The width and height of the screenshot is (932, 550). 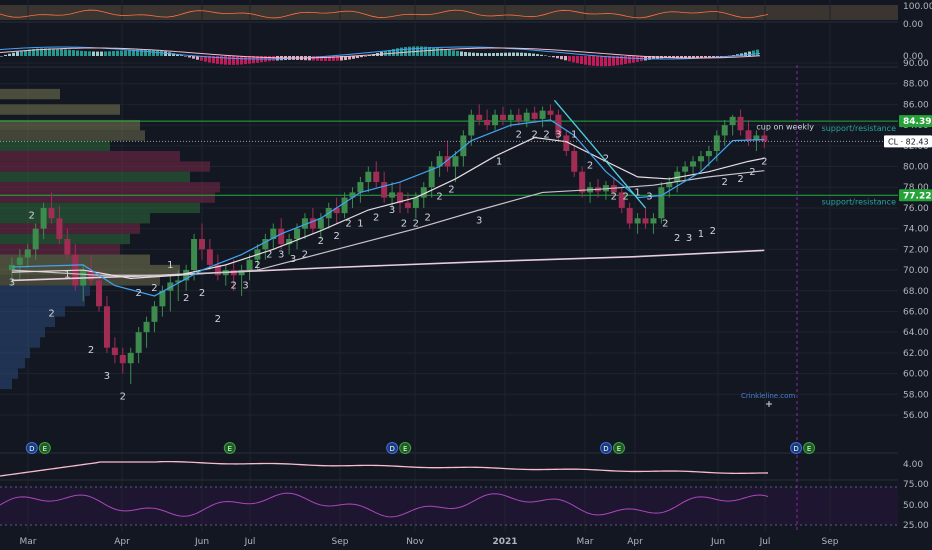 What do you see at coordinates (916, 64) in the screenshot?
I see `price-tick-label: 90.00` at bounding box center [916, 64].